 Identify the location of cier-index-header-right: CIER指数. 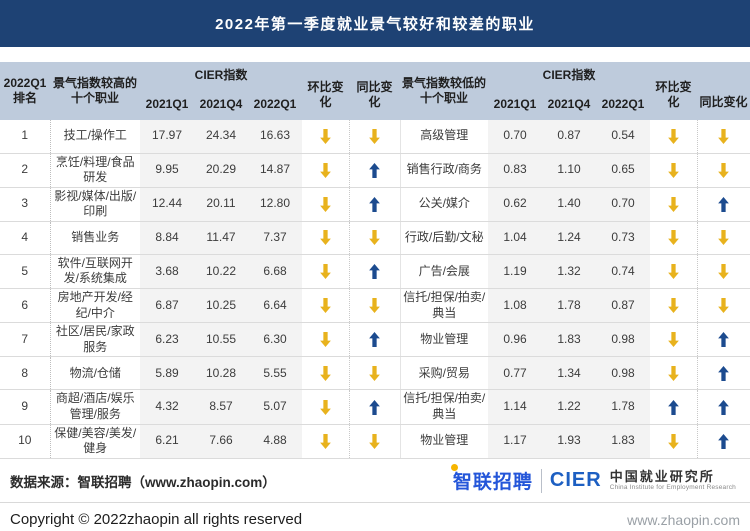
(569, 75).